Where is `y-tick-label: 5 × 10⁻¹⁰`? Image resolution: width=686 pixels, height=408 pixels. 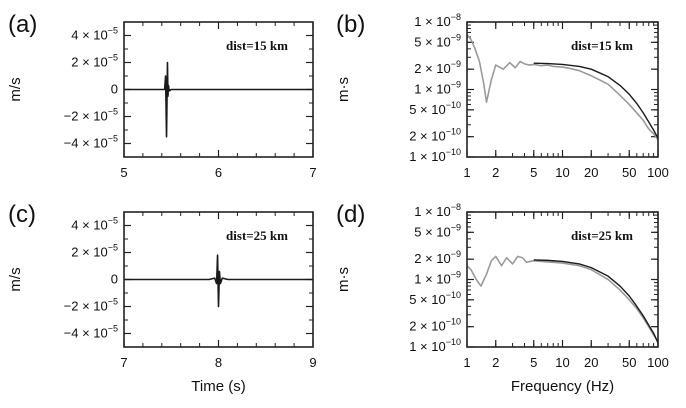
y-tick-label: 5 × 10⁻¹⁰ is located at coordinates (435, 298).